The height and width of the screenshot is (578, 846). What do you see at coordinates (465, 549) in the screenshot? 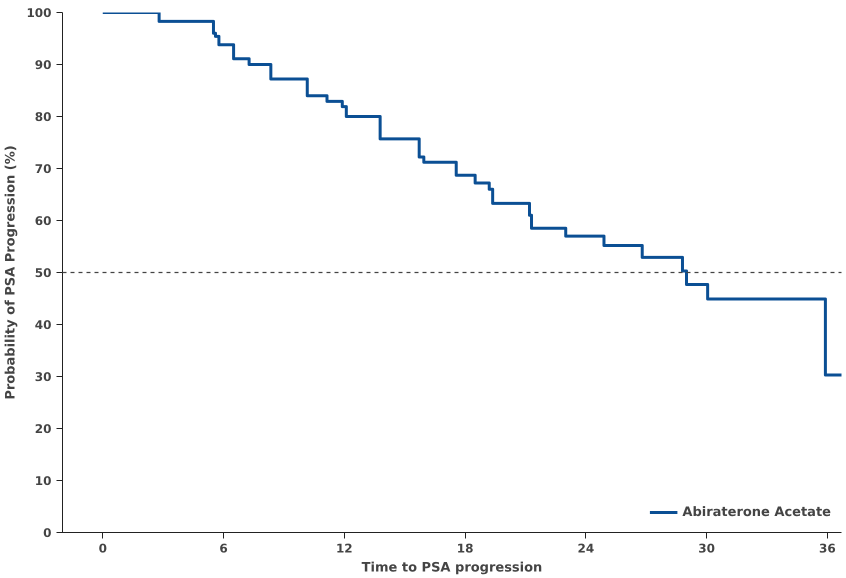
I see `x-tick-label: 18` at bounding box center [465, 549].